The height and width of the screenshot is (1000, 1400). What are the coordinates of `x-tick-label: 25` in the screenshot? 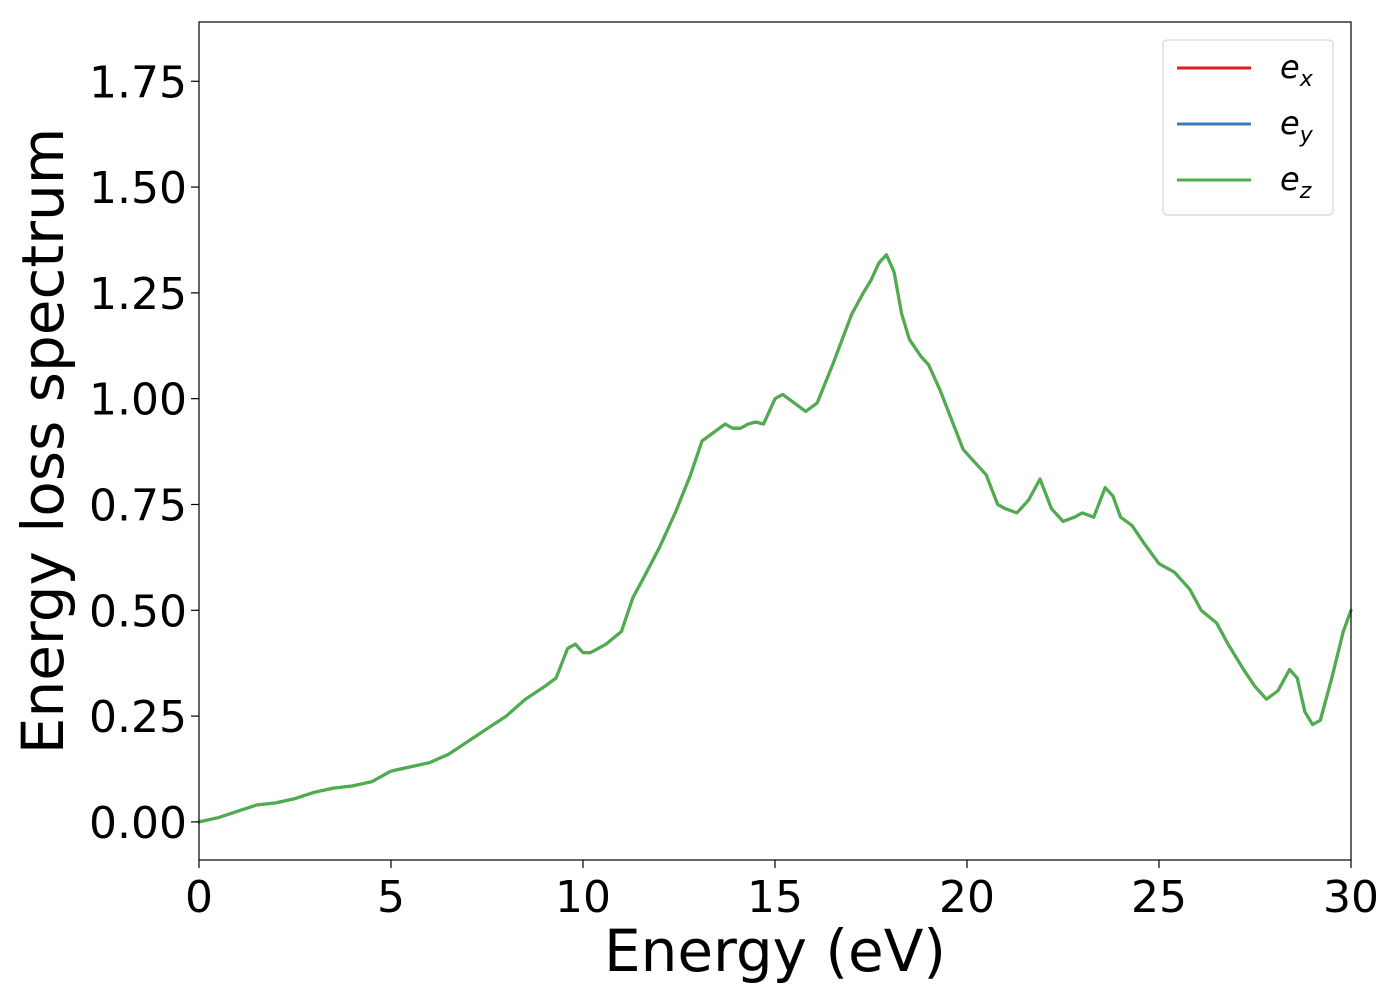 It's located at (1159, 897).